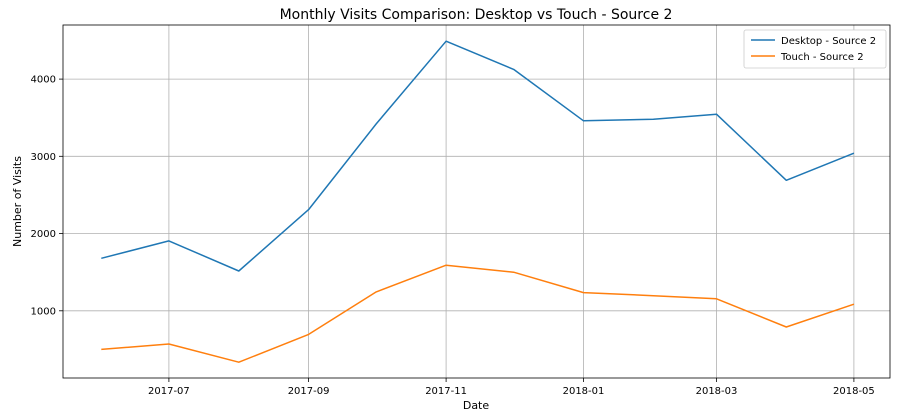 Image resolution: width=917 pixels, height=419 pixels. I want to click on x-tick-label: 2018-05, so click(854, 391).